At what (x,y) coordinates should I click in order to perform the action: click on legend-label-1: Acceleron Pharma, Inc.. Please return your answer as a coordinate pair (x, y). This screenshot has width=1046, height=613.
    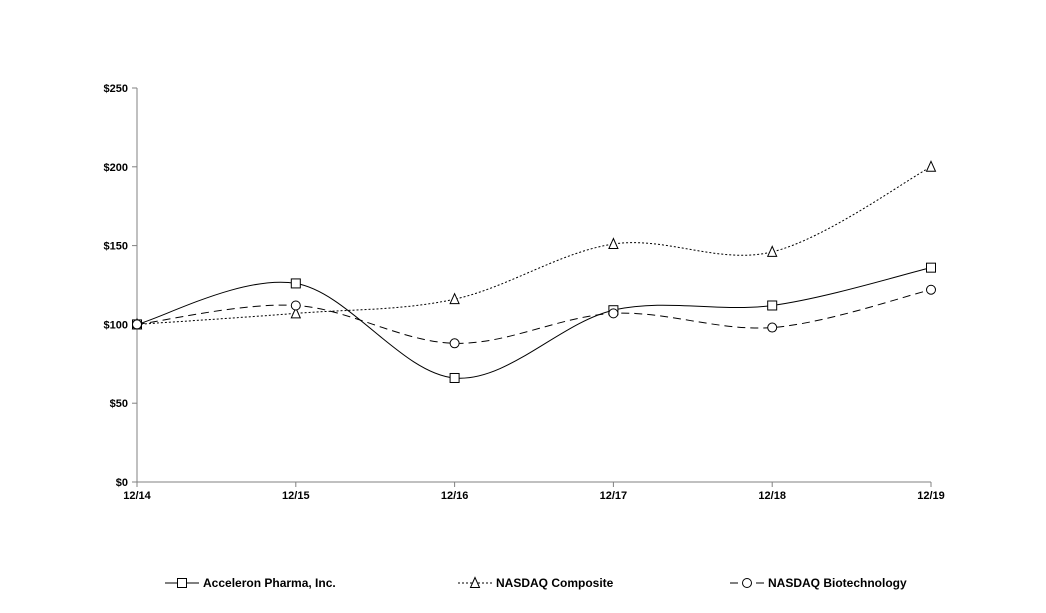
    Looking at the image, I should click on (269, 583).